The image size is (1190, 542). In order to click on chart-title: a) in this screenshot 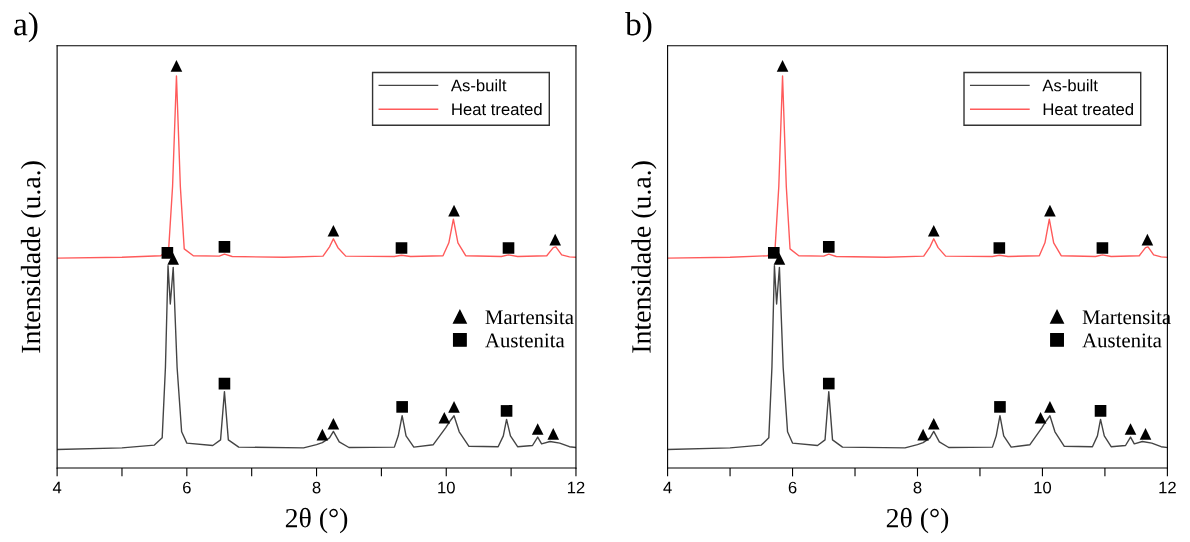, I will do `click(26, 27)`.